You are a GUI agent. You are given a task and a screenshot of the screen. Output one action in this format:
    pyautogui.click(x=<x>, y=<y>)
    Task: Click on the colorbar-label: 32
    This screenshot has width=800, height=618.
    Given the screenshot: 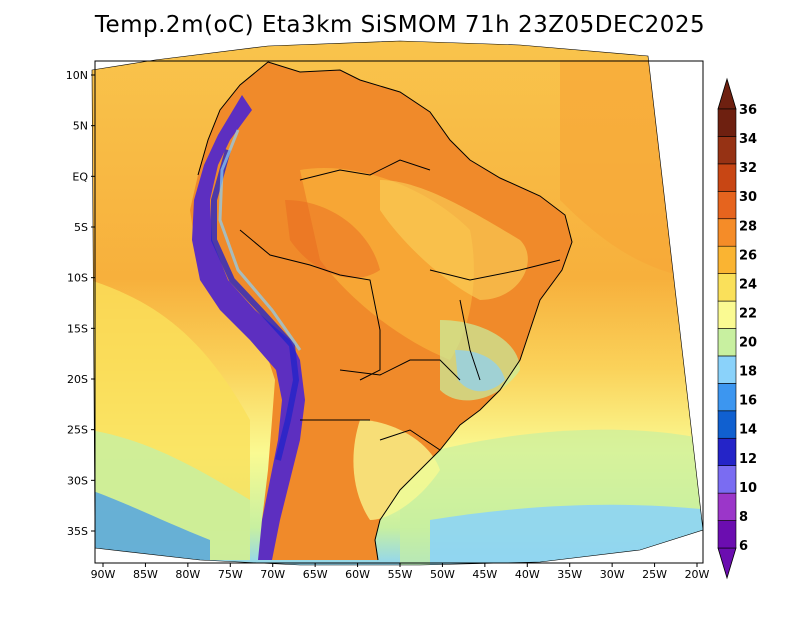 What is the action you would take?
    pyautogui.click(x=748, y=168)
    